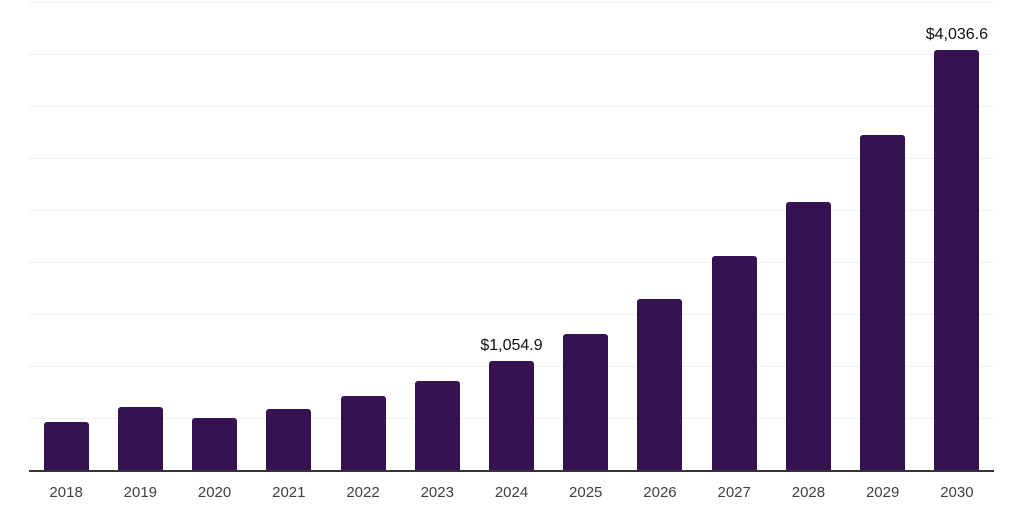 The image size is (1024, 512). I want to click on value-label-2024: $1,054.9, so click(511, 346).